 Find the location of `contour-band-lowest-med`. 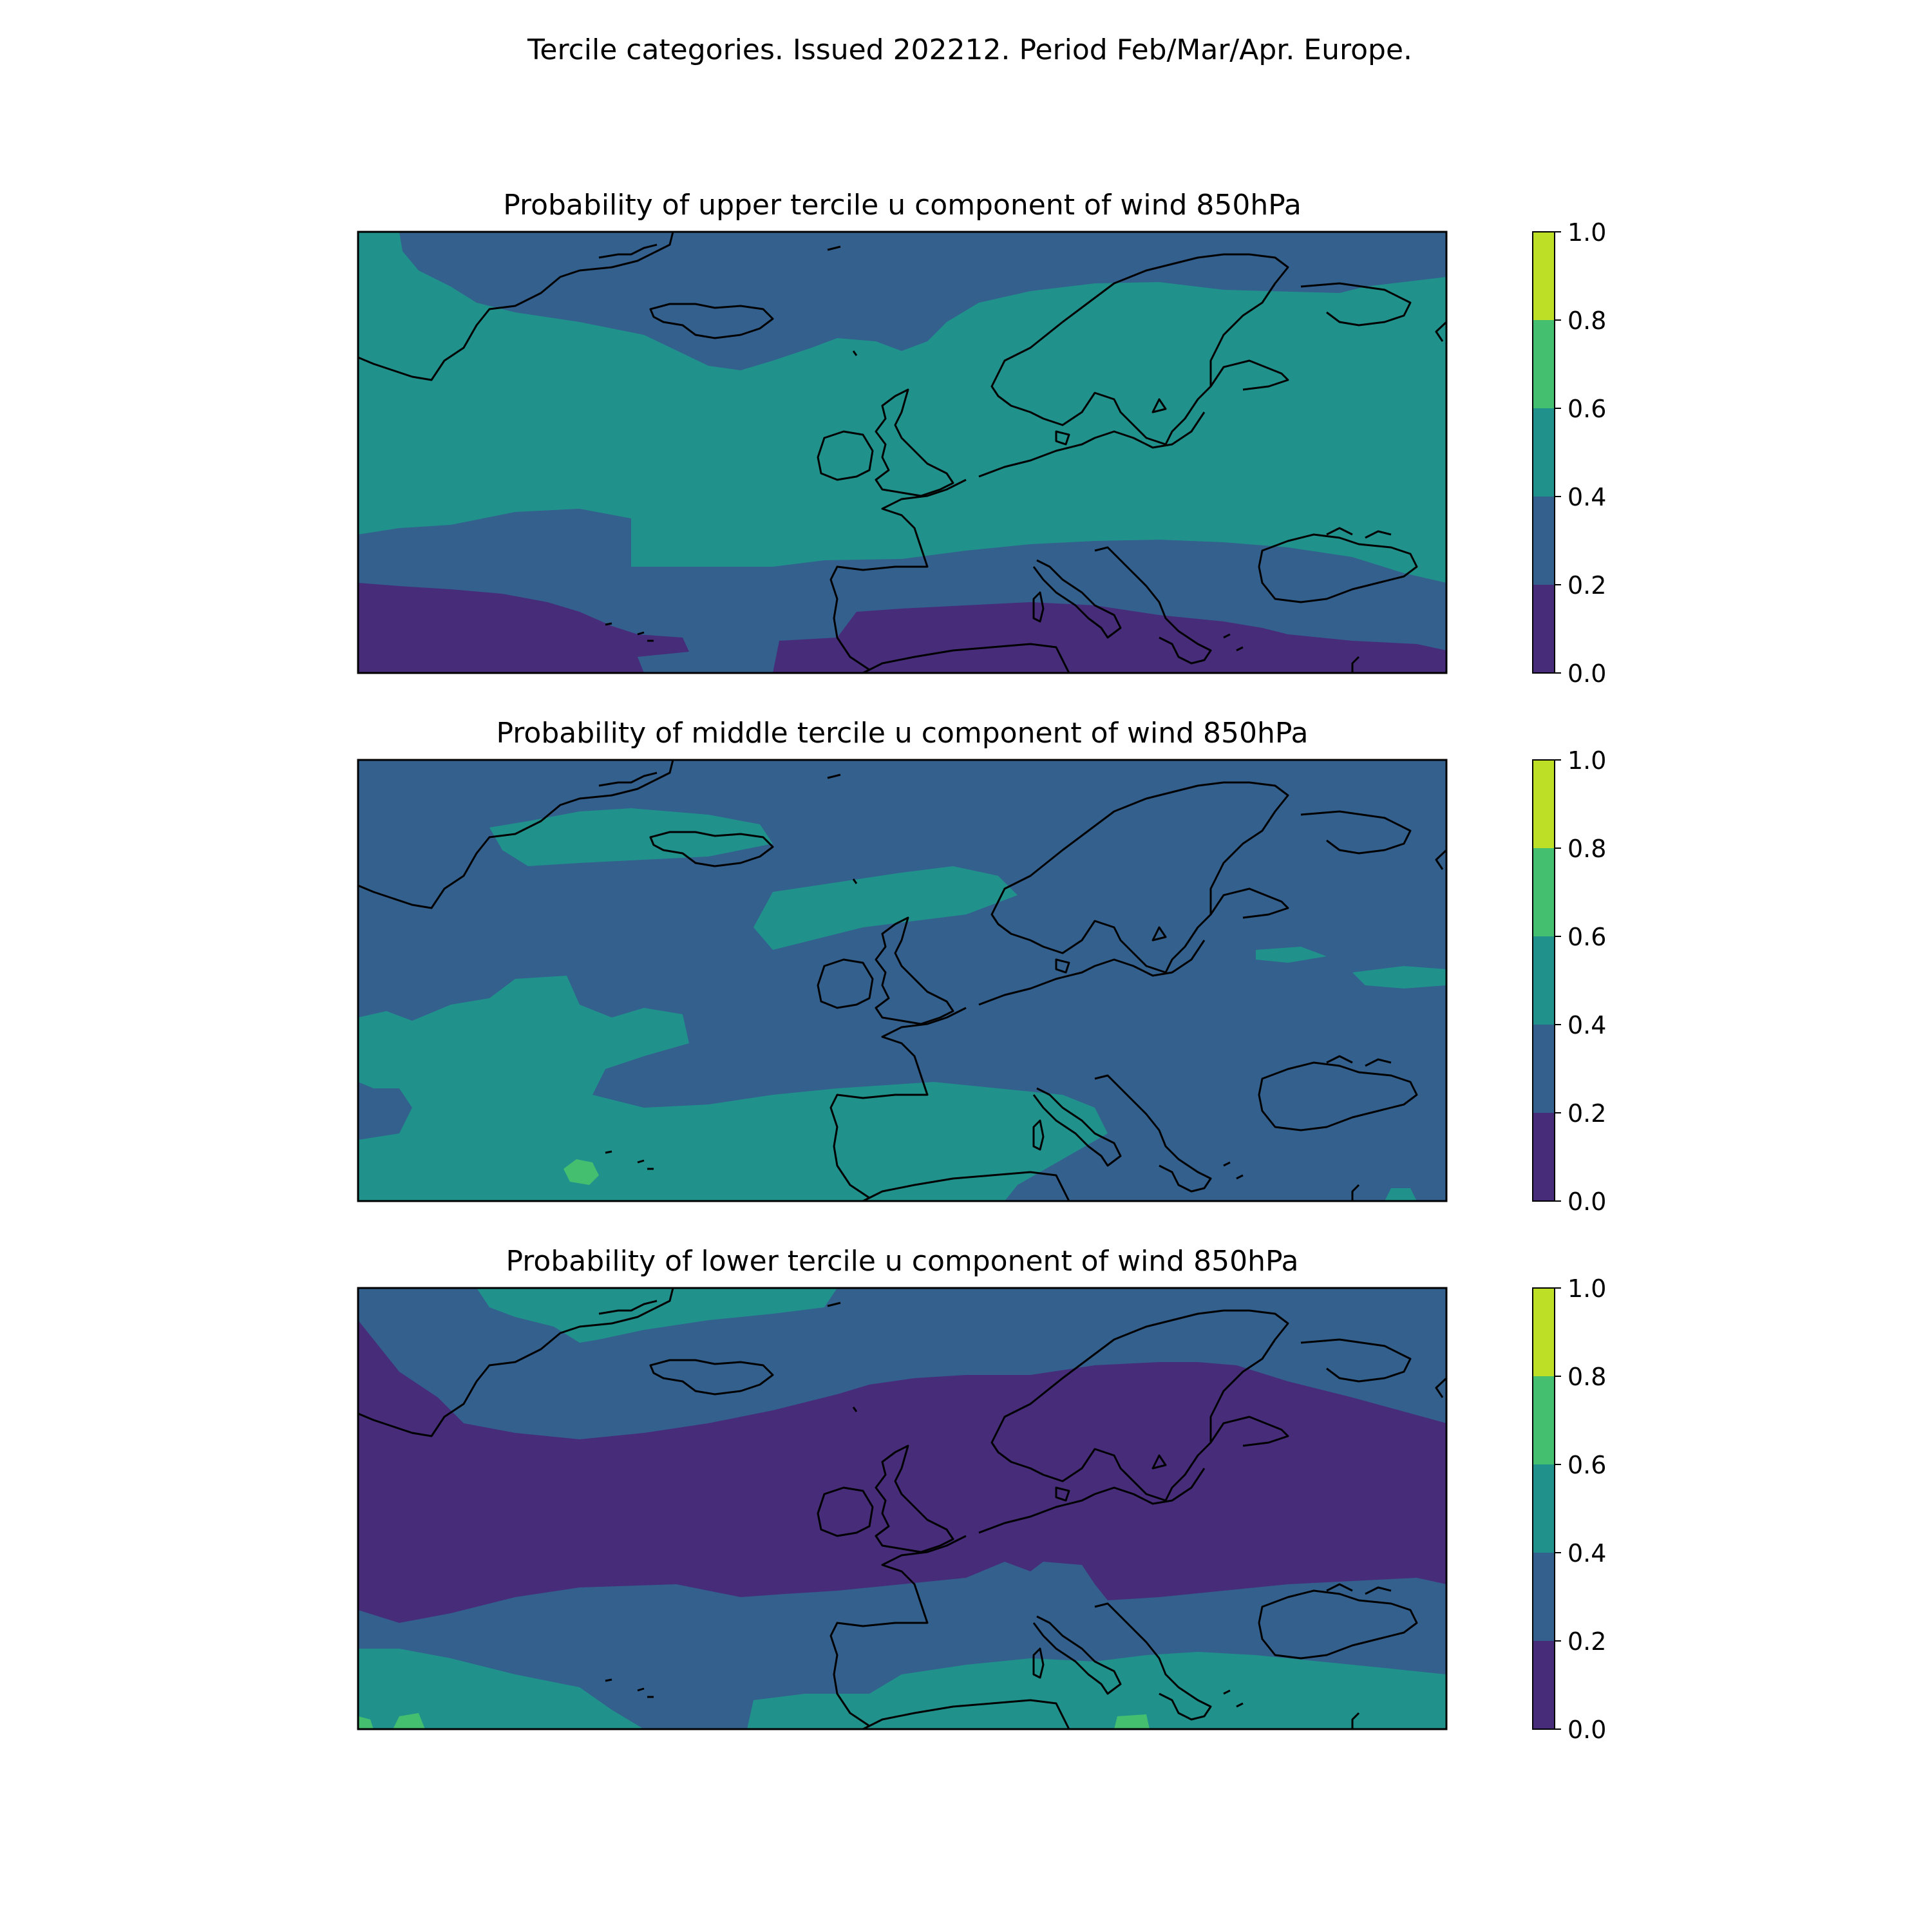

contour-band-lowest-med is located at coordinates (1109, 637).